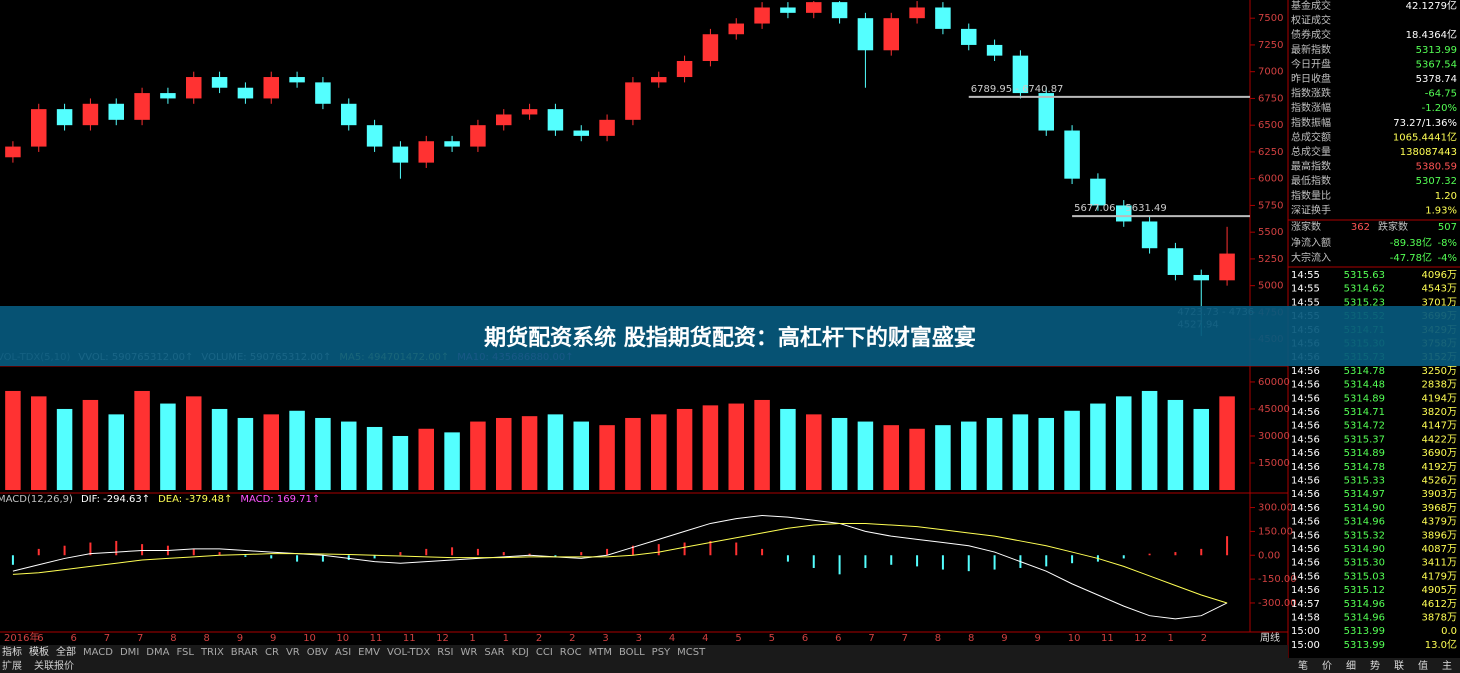 Image resolution: width=1460 pixels, height=673 pixels. What do you see at coordinates (520, 652) in the screenshot?
I see `indicator-tab: KDJ` at bounding box center [520, 652].